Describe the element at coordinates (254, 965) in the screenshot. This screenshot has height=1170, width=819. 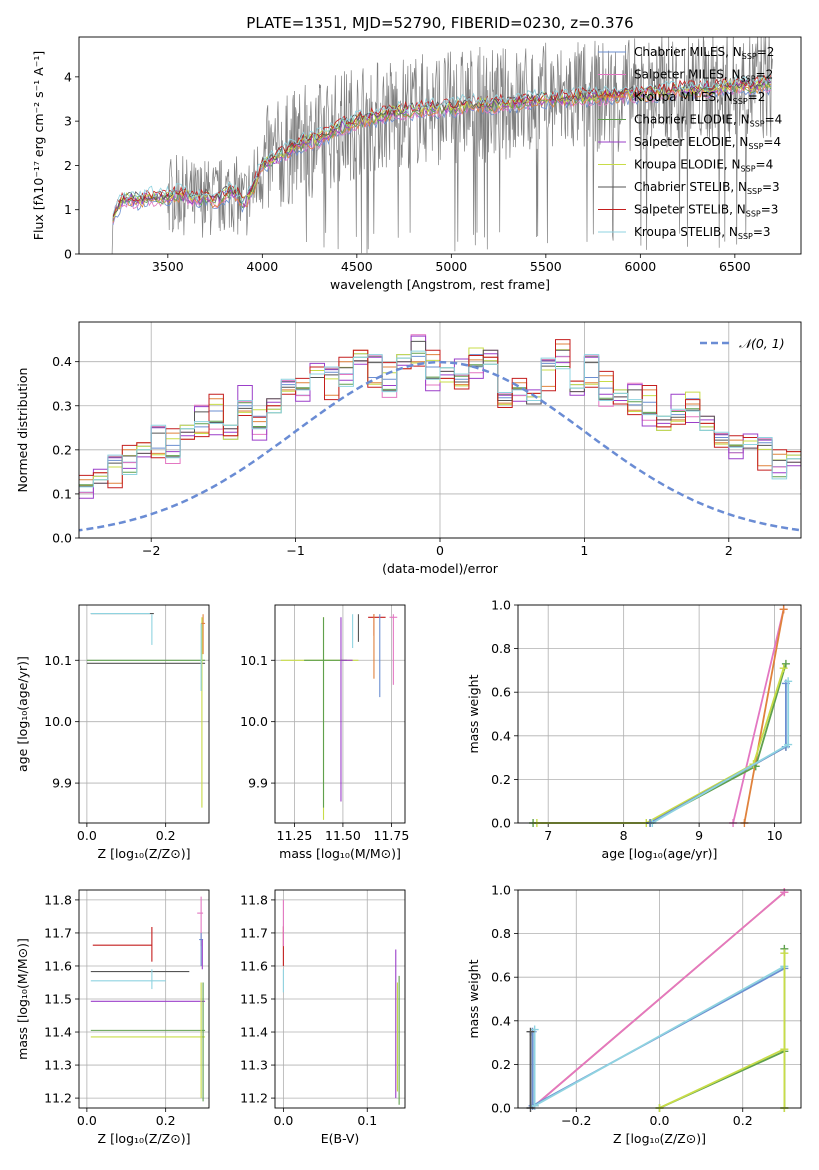
I see `y-tick-label: 11.6` at that location.